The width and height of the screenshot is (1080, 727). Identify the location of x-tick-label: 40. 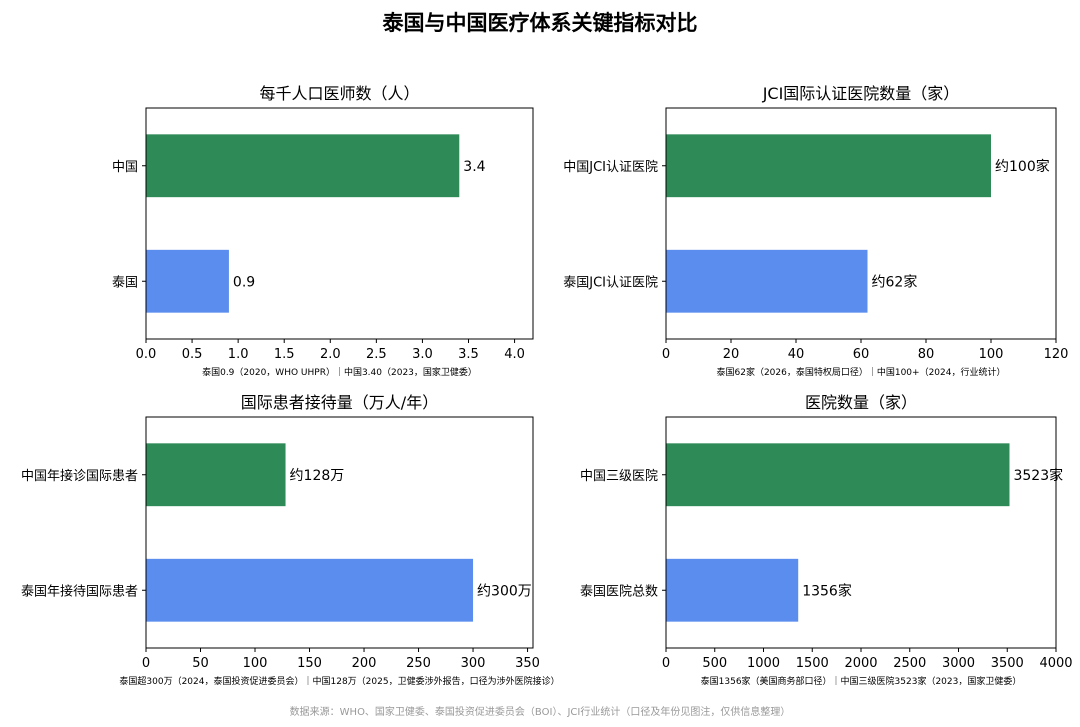
(796, 354).